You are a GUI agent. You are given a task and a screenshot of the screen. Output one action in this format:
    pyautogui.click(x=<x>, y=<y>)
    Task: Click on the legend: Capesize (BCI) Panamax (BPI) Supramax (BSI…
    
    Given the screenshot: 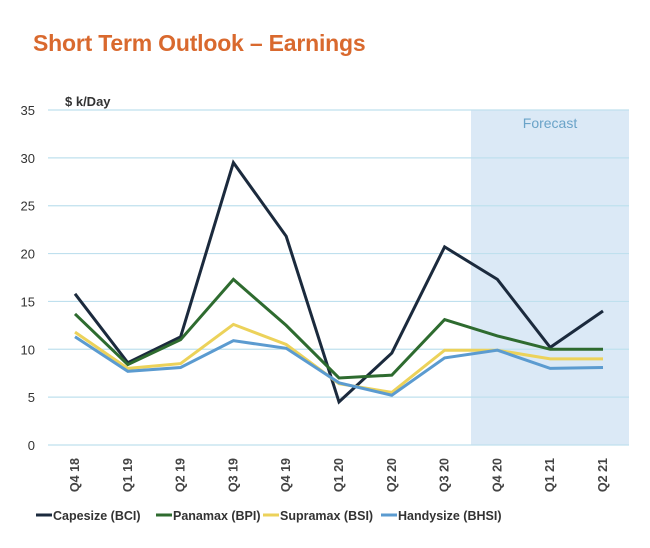 What is the action you would take?
    pyautogui.click(x=269, y=516)
    